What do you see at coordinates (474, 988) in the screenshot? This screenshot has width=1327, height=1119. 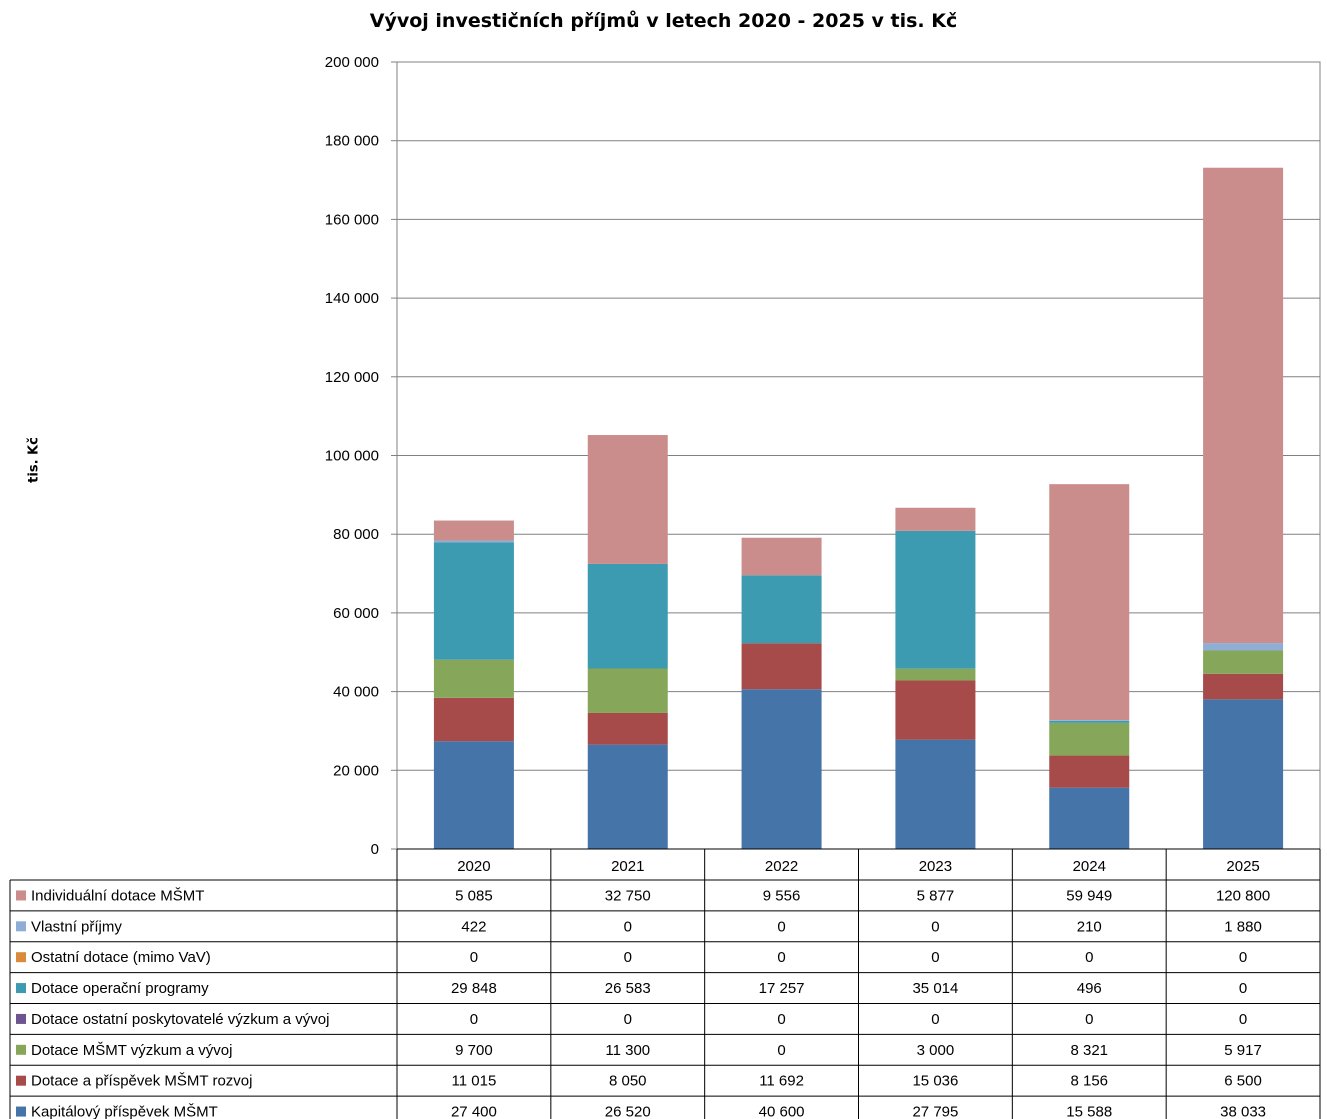 I see `data-label: 29 848` at bounding box center [474, 988].